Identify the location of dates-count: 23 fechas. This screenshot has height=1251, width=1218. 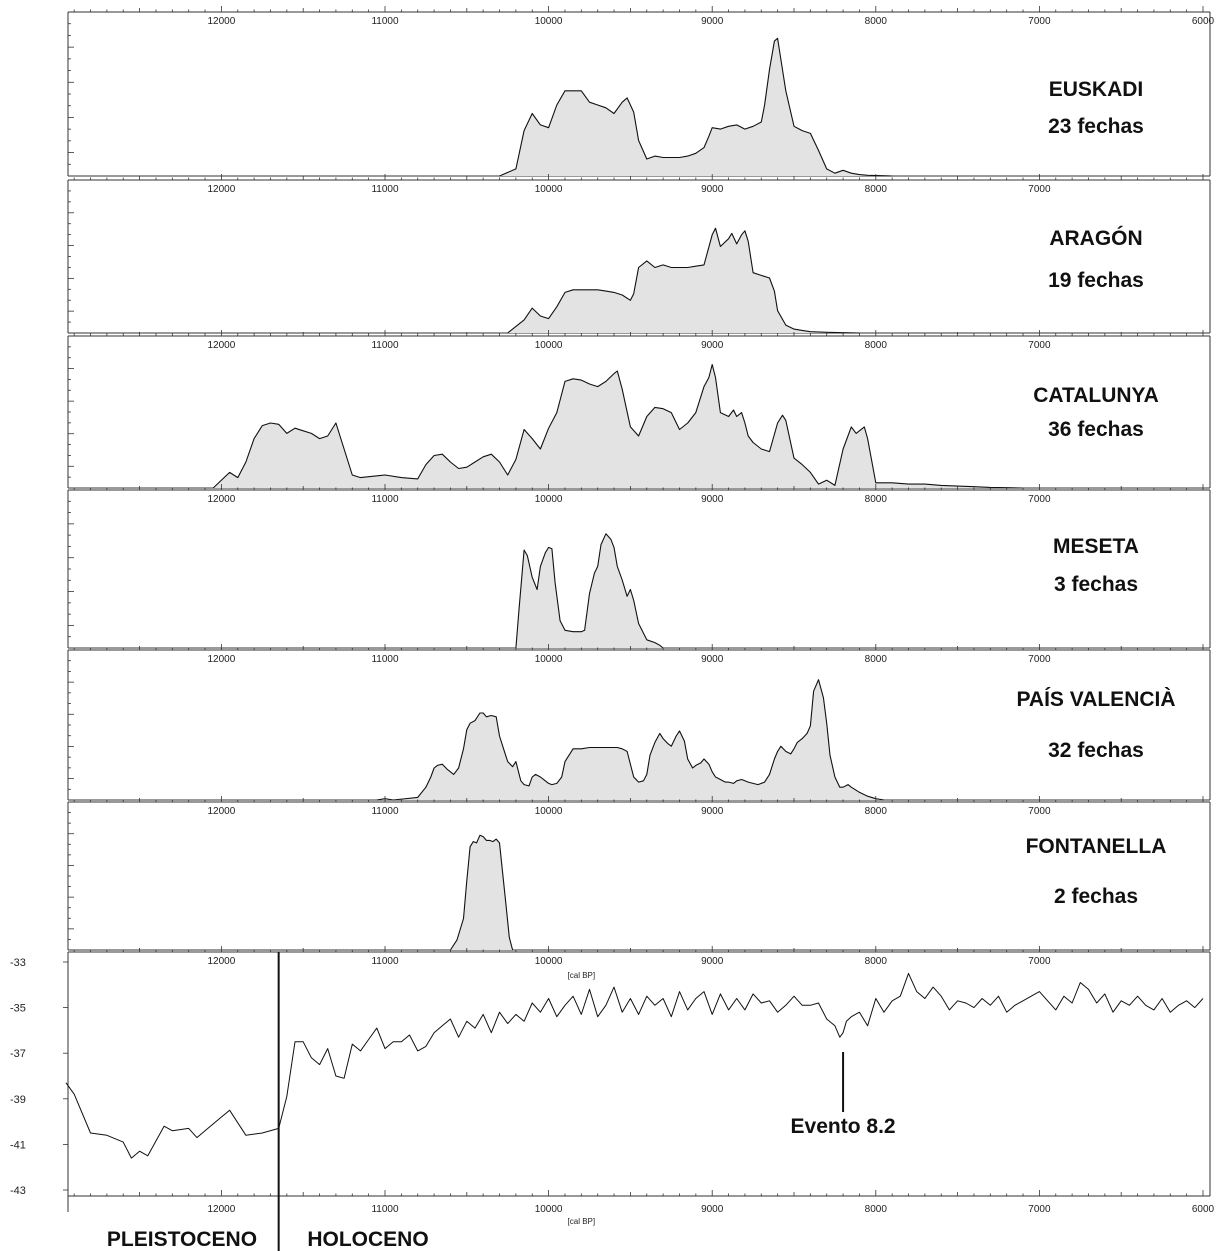
(1096, 126).